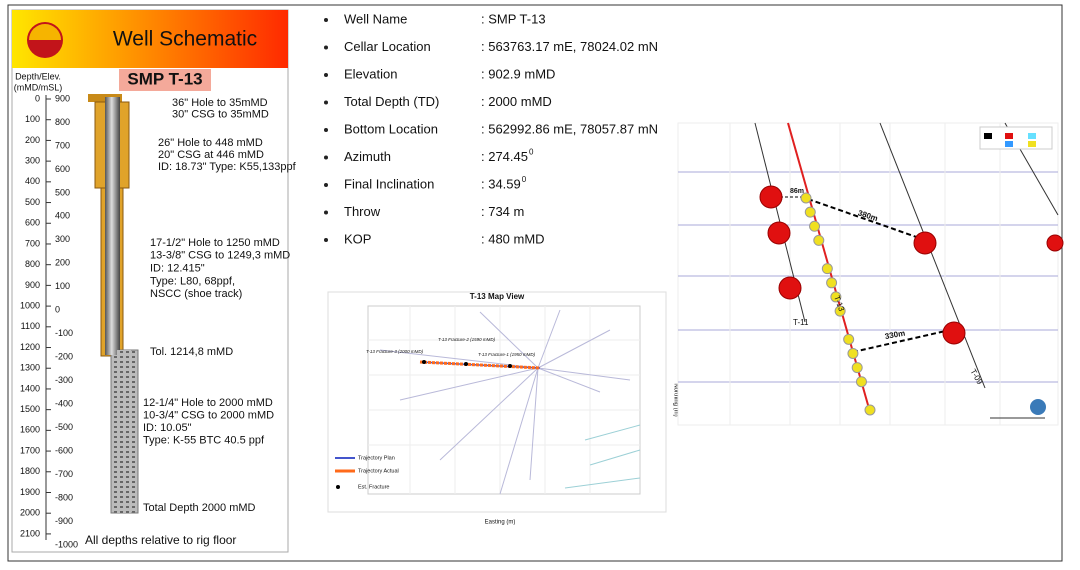 Image resolution: width=1080 pixels, height=570 pixels. What do you see at coordinates (480, 365) in the screenshot?
I see `trajectory-actual` at bounding box center [480, 365].